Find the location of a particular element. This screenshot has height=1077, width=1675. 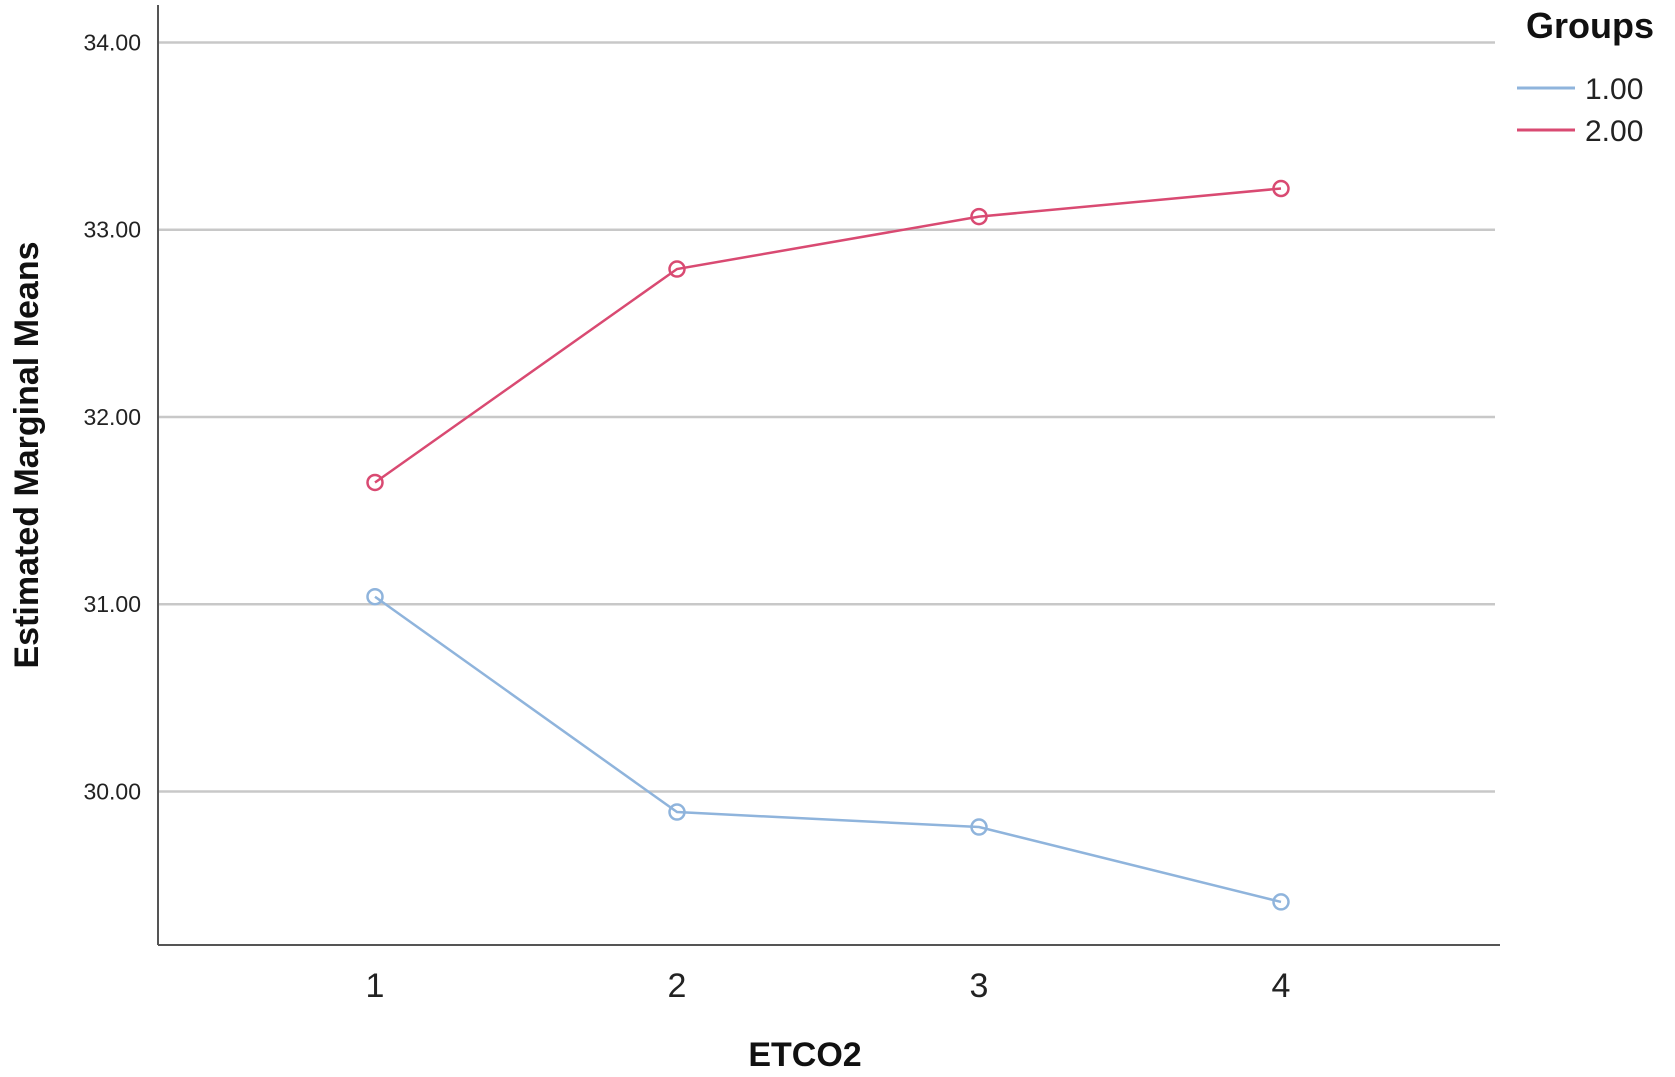

legend-item: 1.00 is located at coordinates (1580, 89).